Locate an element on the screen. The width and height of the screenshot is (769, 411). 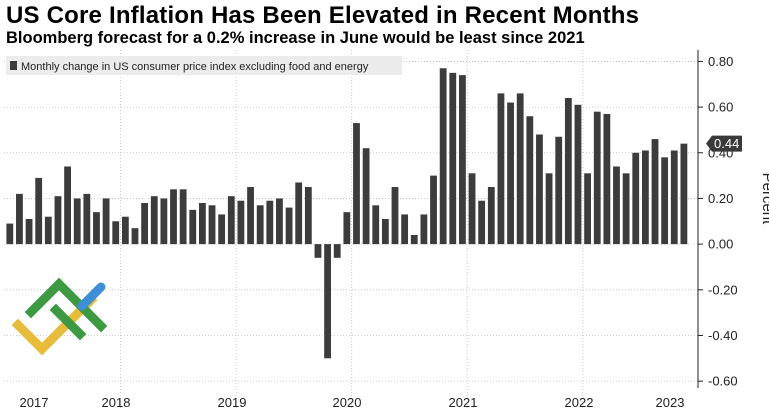
x-tick-label: 2019 is located at coordinates (232, 402).